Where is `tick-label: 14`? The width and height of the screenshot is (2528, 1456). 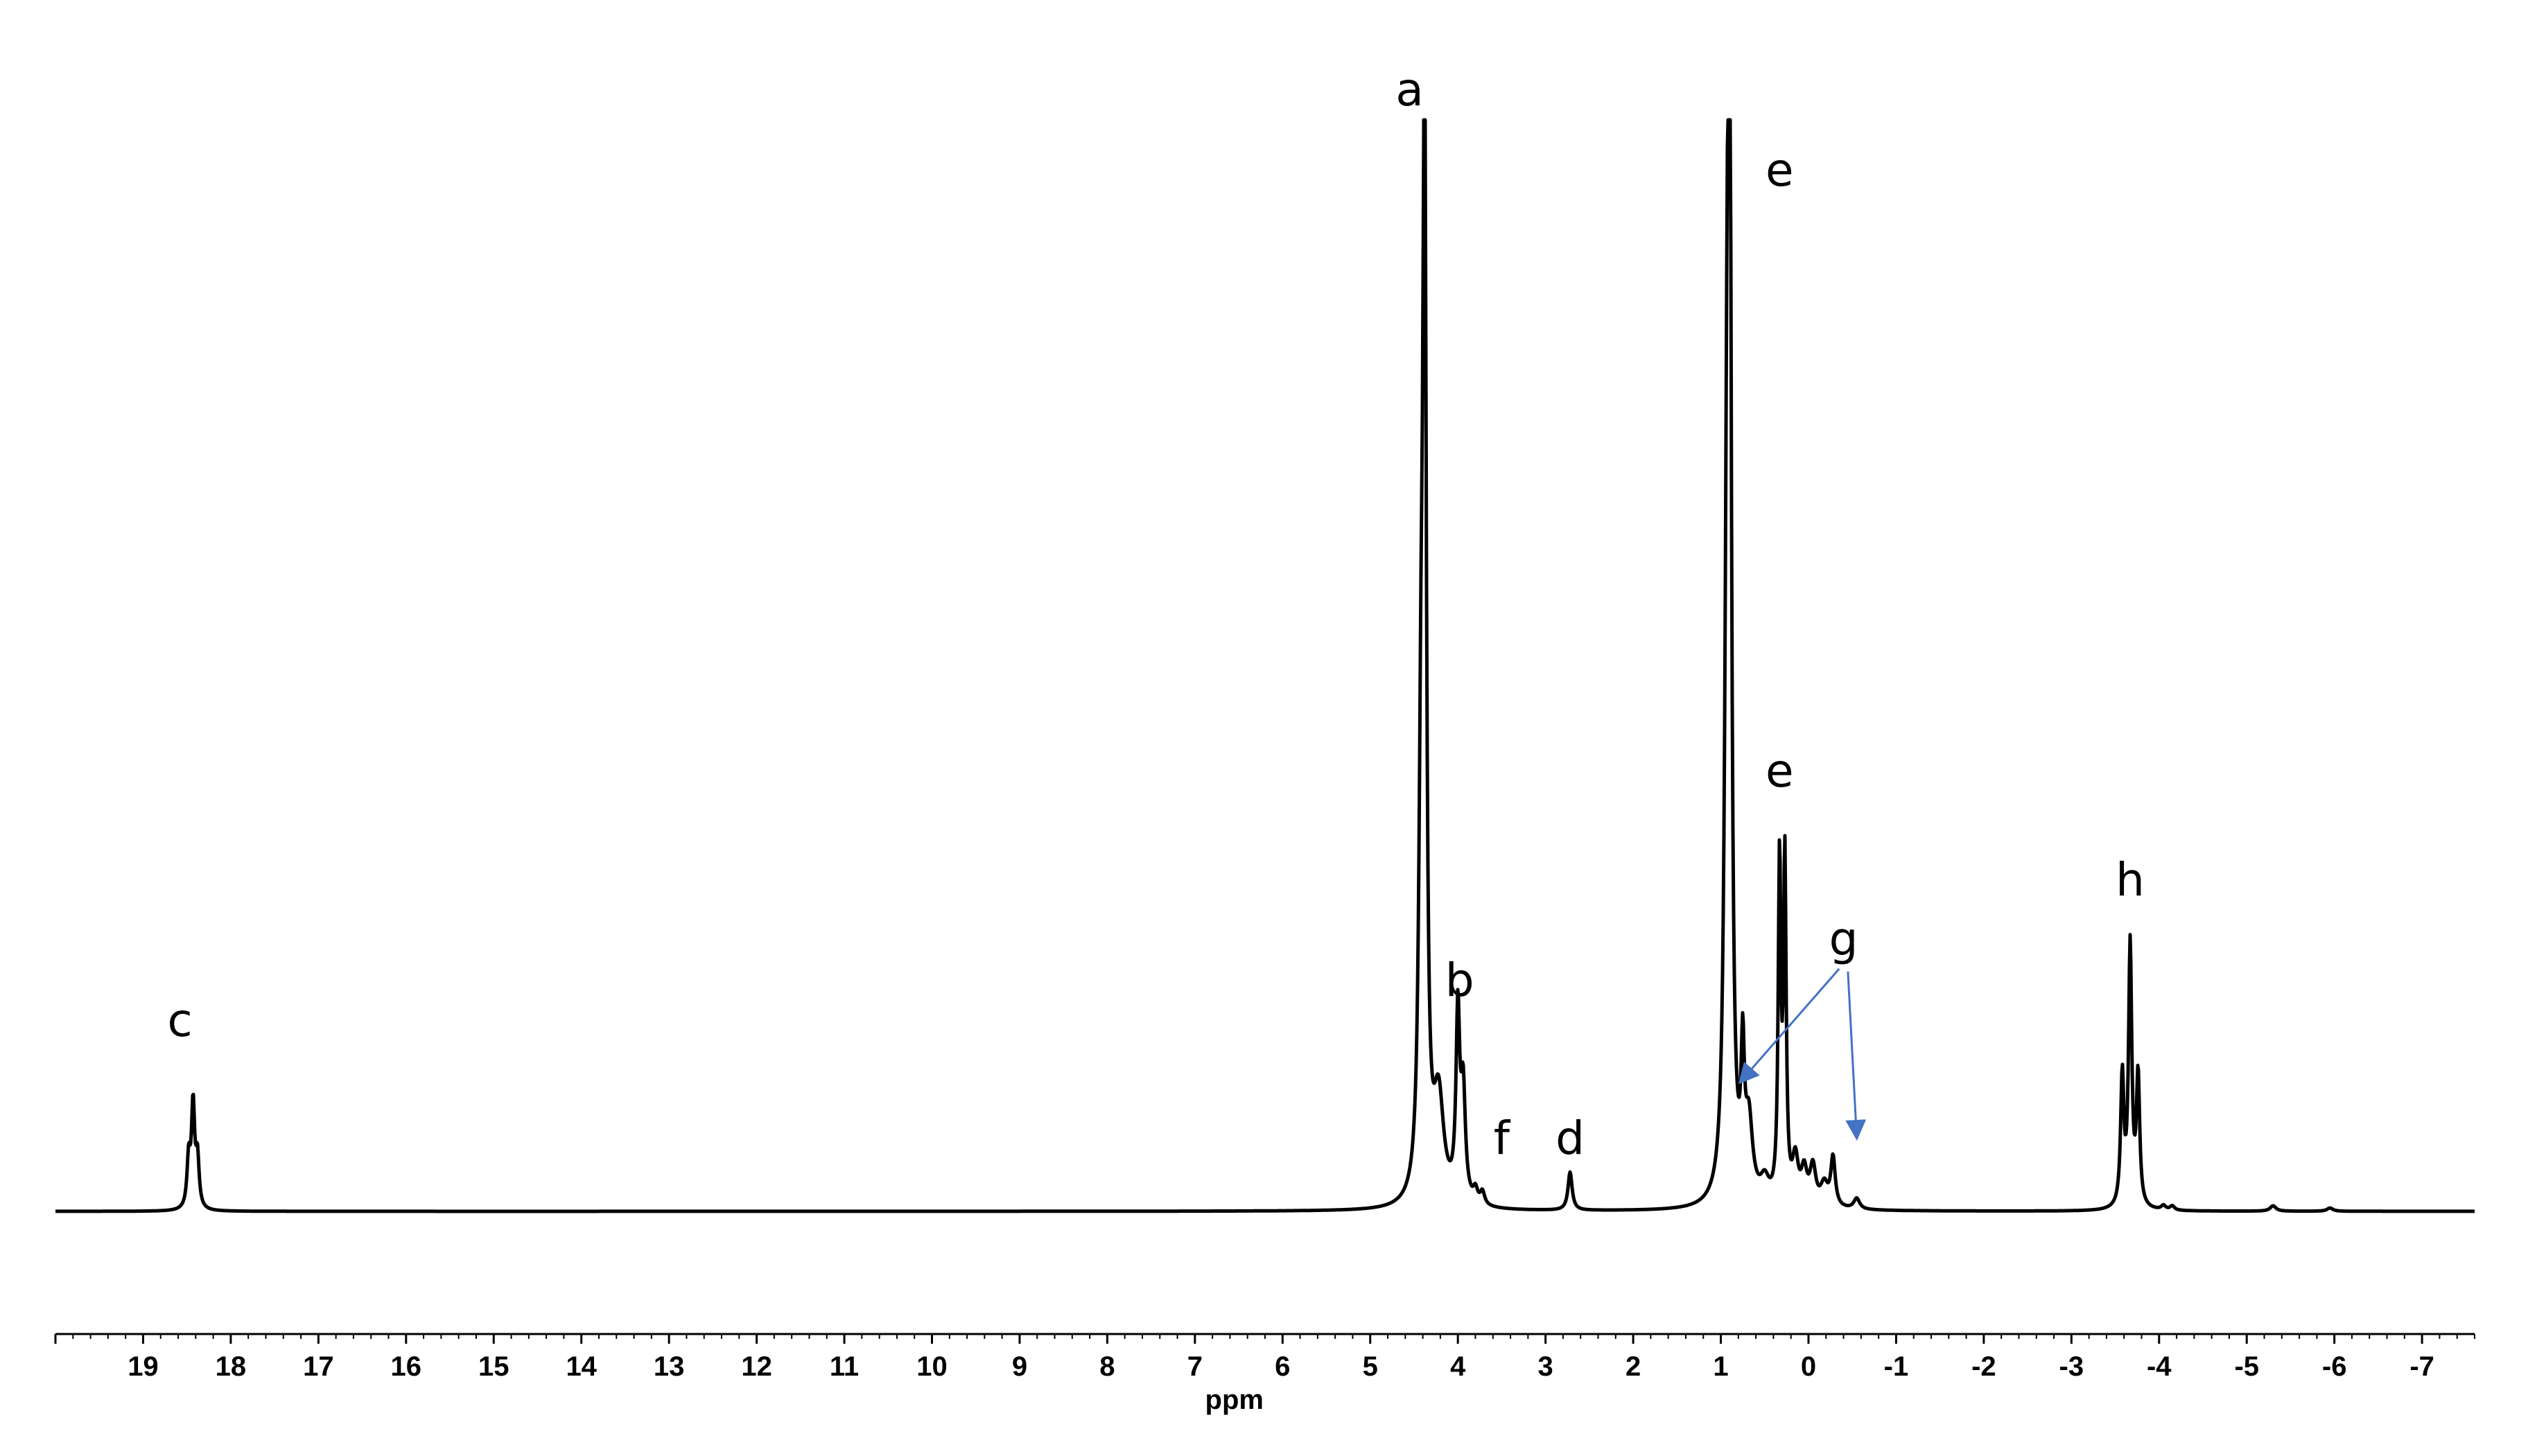
tick-label: 14 is located at coordinates (581, 1366).